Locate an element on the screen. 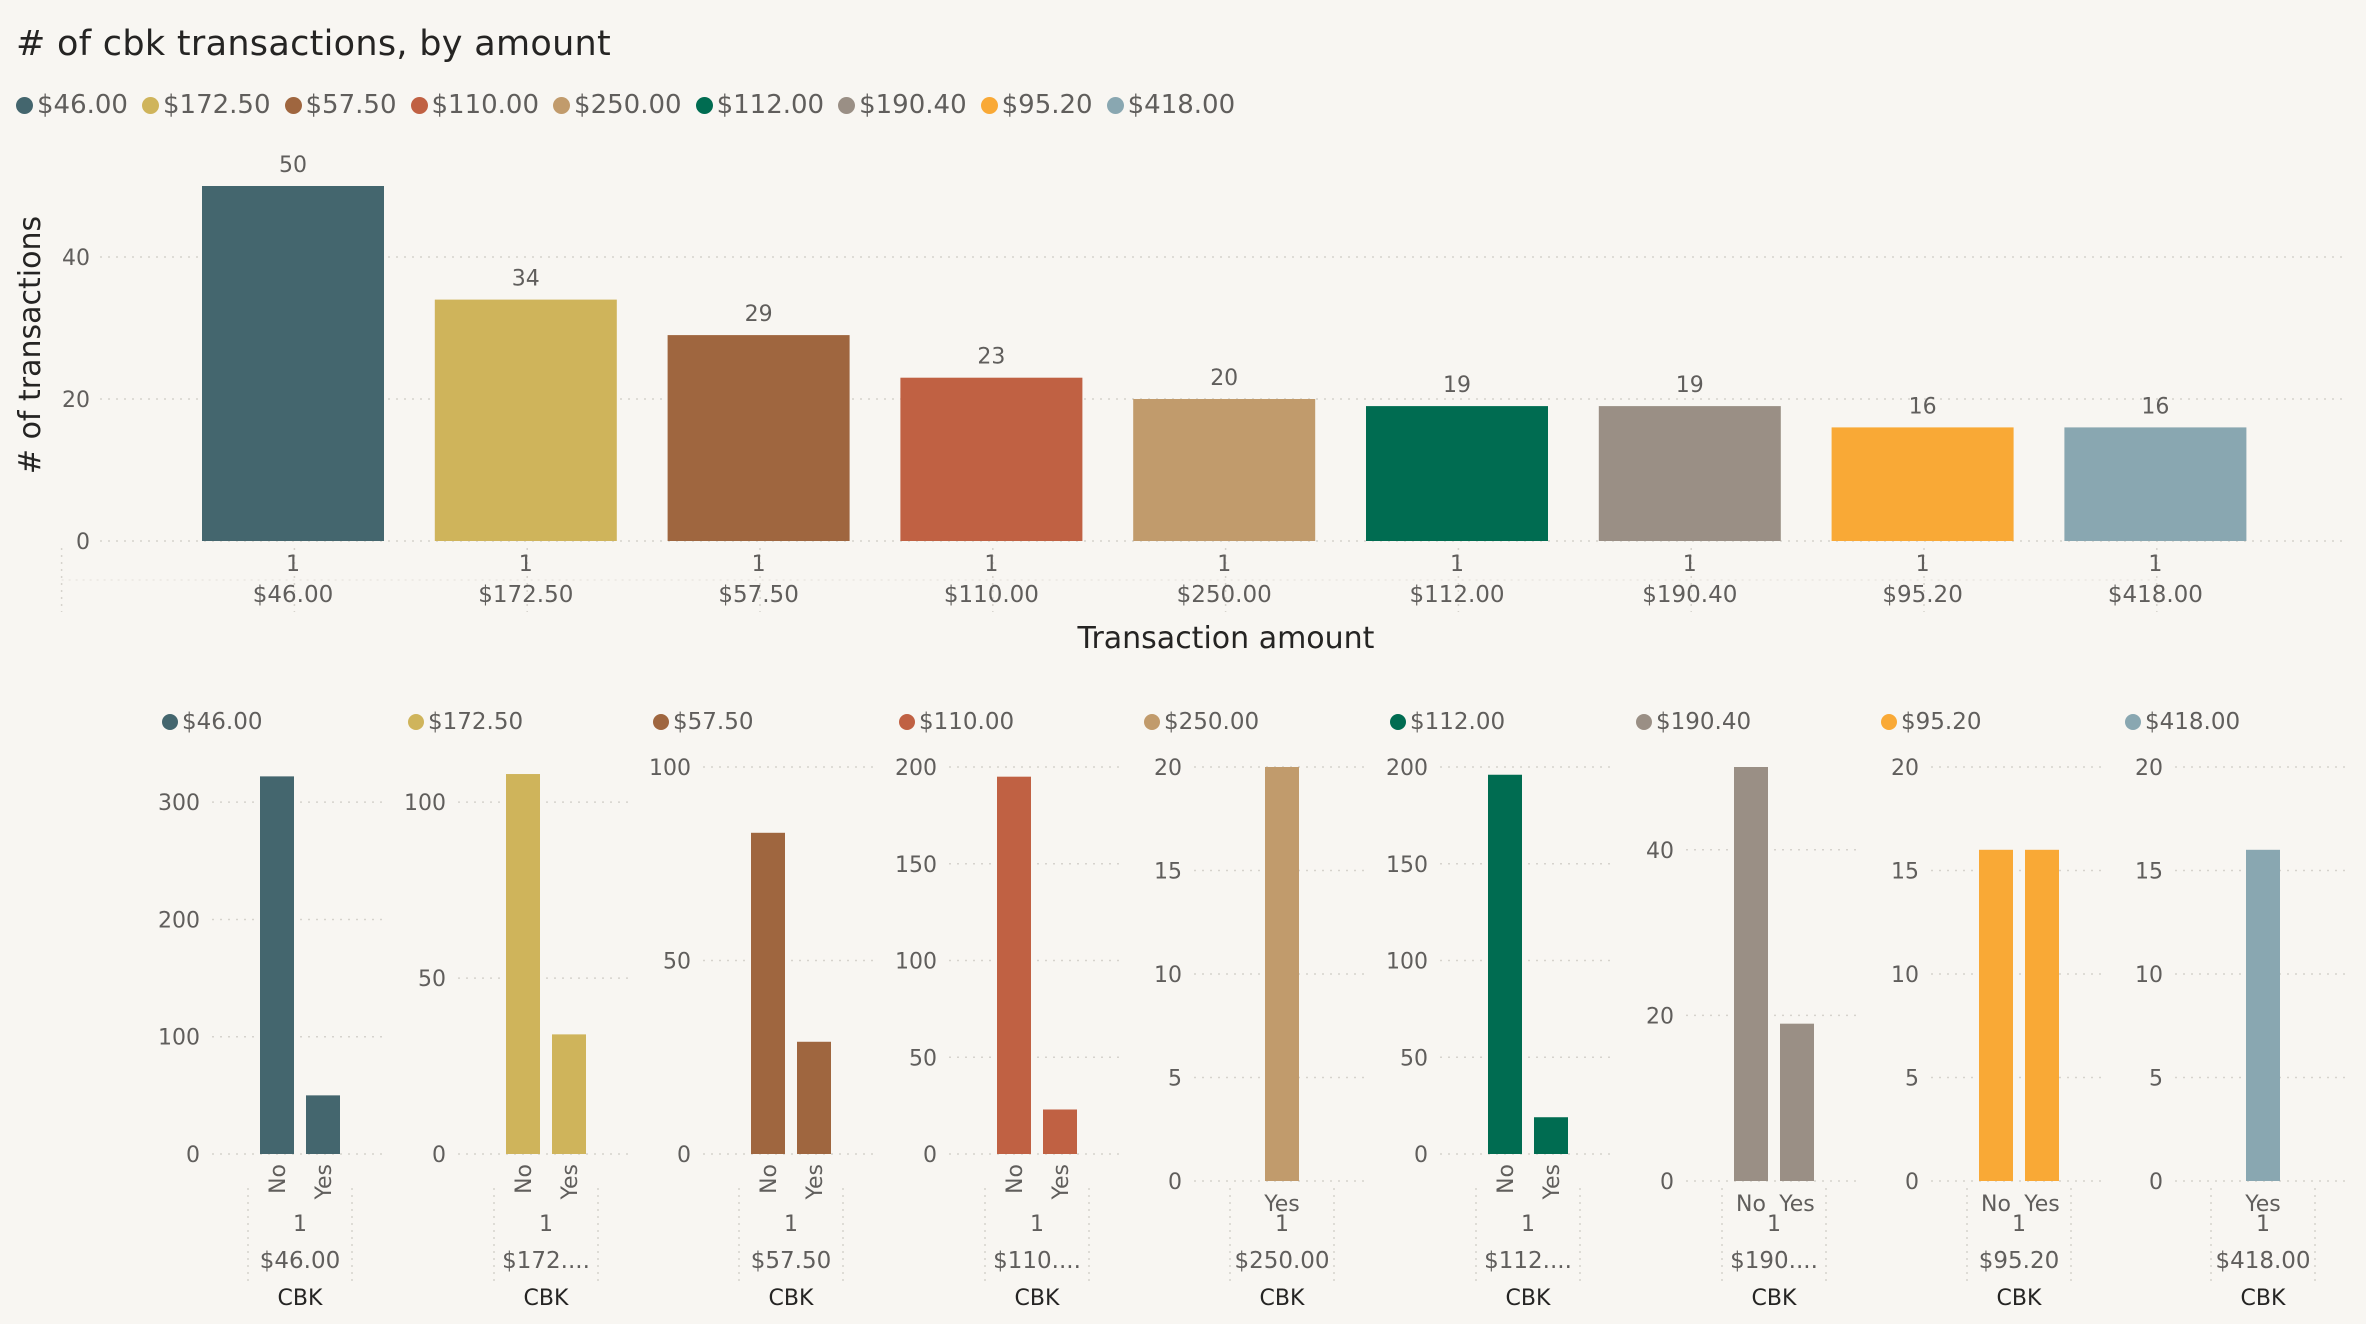 The width and height of the screenshot is (2366, 1324). legend-item: $418.00 is located at coordinates (1171, 105).